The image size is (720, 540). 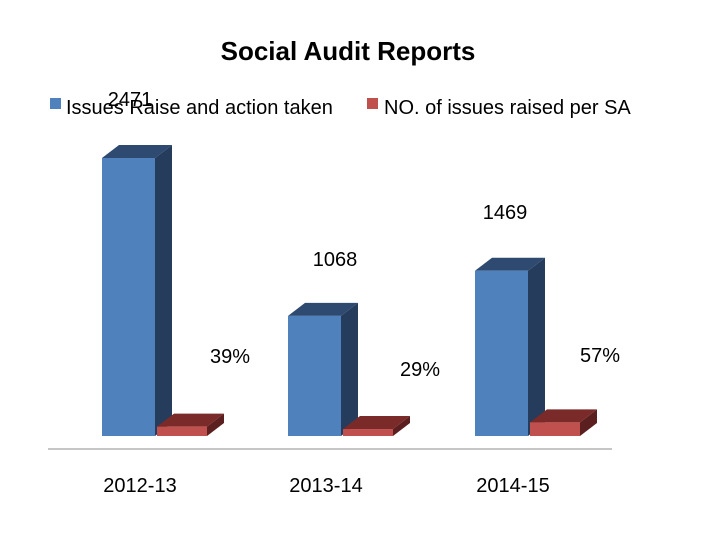 What do you see at coordinates (199, 108) in the screenshot?
I see `legend-label-issues: Issues Raise and action taken` at bounding box center [199, 108].